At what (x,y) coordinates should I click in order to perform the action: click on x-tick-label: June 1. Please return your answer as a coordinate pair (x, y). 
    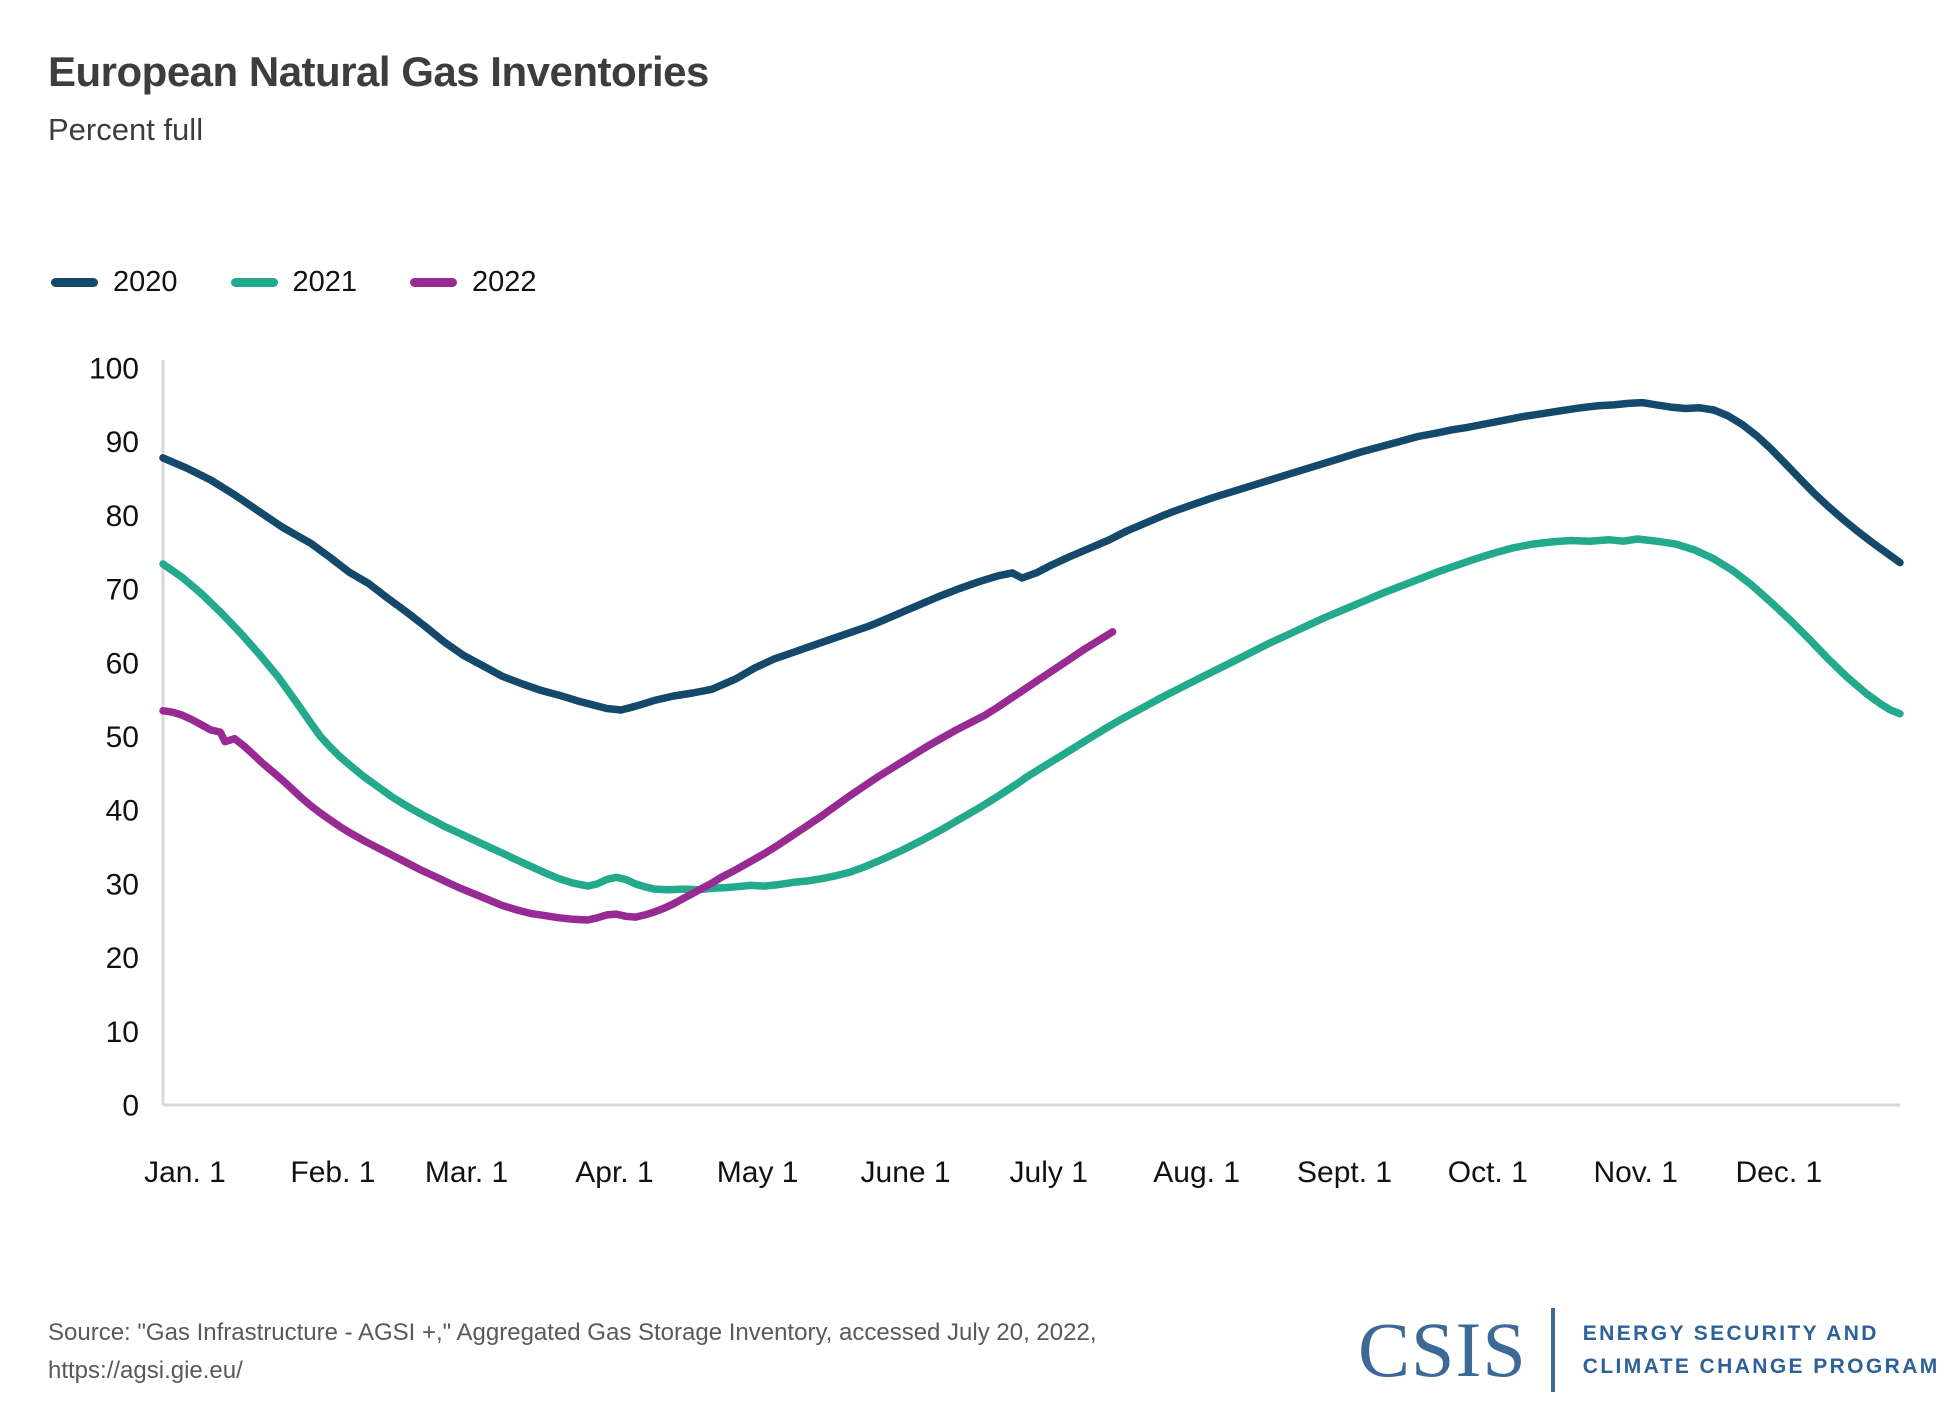
    Looking at the image, I should click on (906, 1172).